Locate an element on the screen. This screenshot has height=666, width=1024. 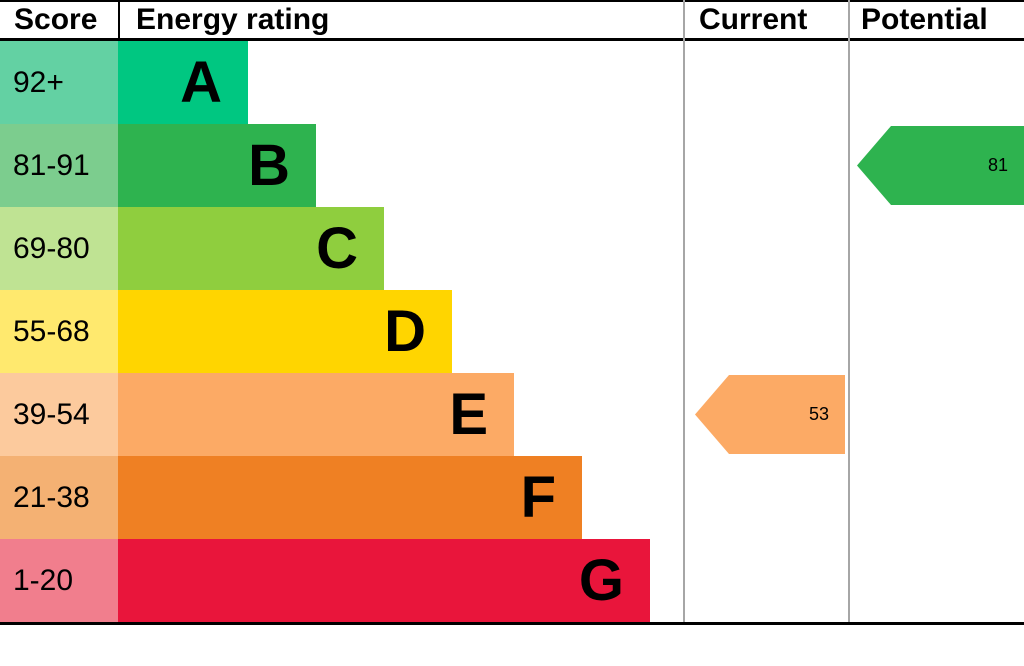
rating-bar: F is located at coordinates (350, 497).